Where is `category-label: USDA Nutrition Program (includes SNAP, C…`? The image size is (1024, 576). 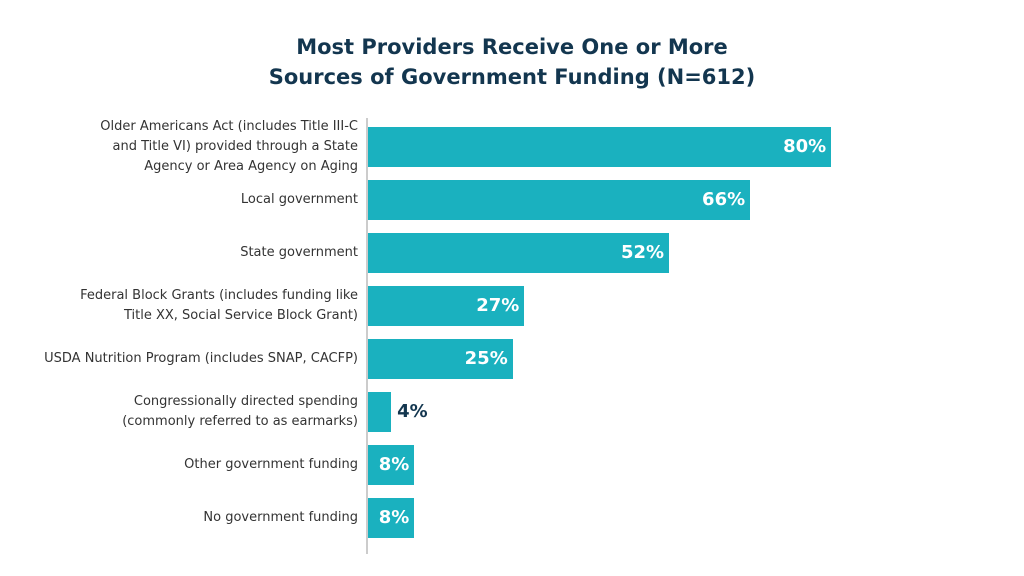
category-label: USDA Nutrition Program (includes SNAP, C… is located at coordinates (201, 358).